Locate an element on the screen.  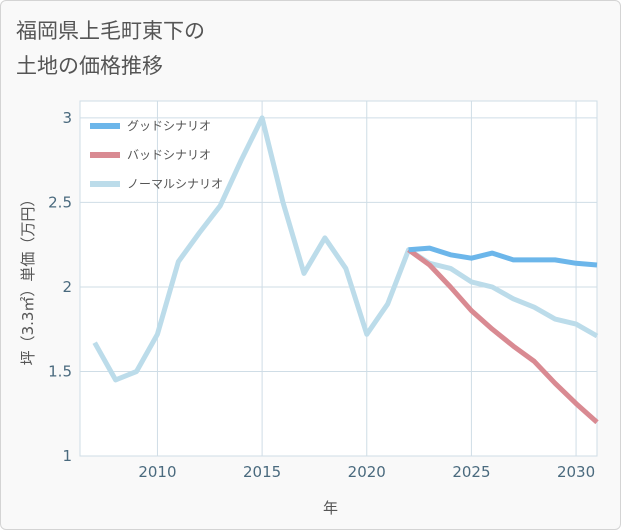
y-tick-label: 1.5 is located at coordinates (60, 371).